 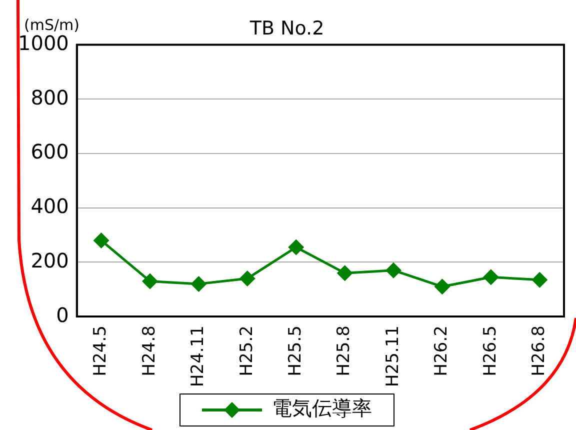 What do you see at coordinates (539, 351) in the screenshot?
I see `x-tick-label: H26.8` at bounding box center [539, 351].